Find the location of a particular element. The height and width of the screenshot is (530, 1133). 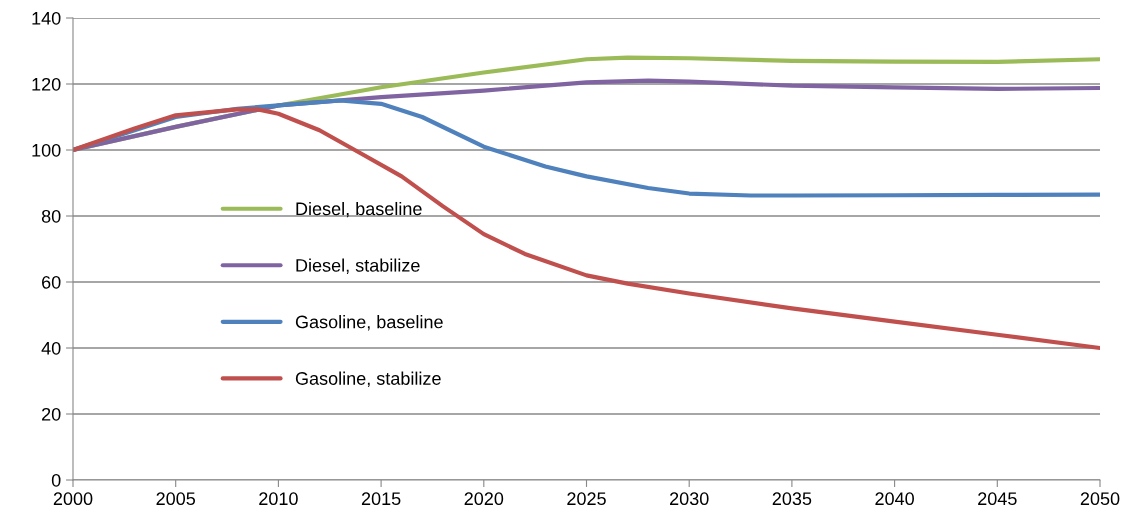

legend-label: Diesel, baseline is located at coordinates (359, 209).